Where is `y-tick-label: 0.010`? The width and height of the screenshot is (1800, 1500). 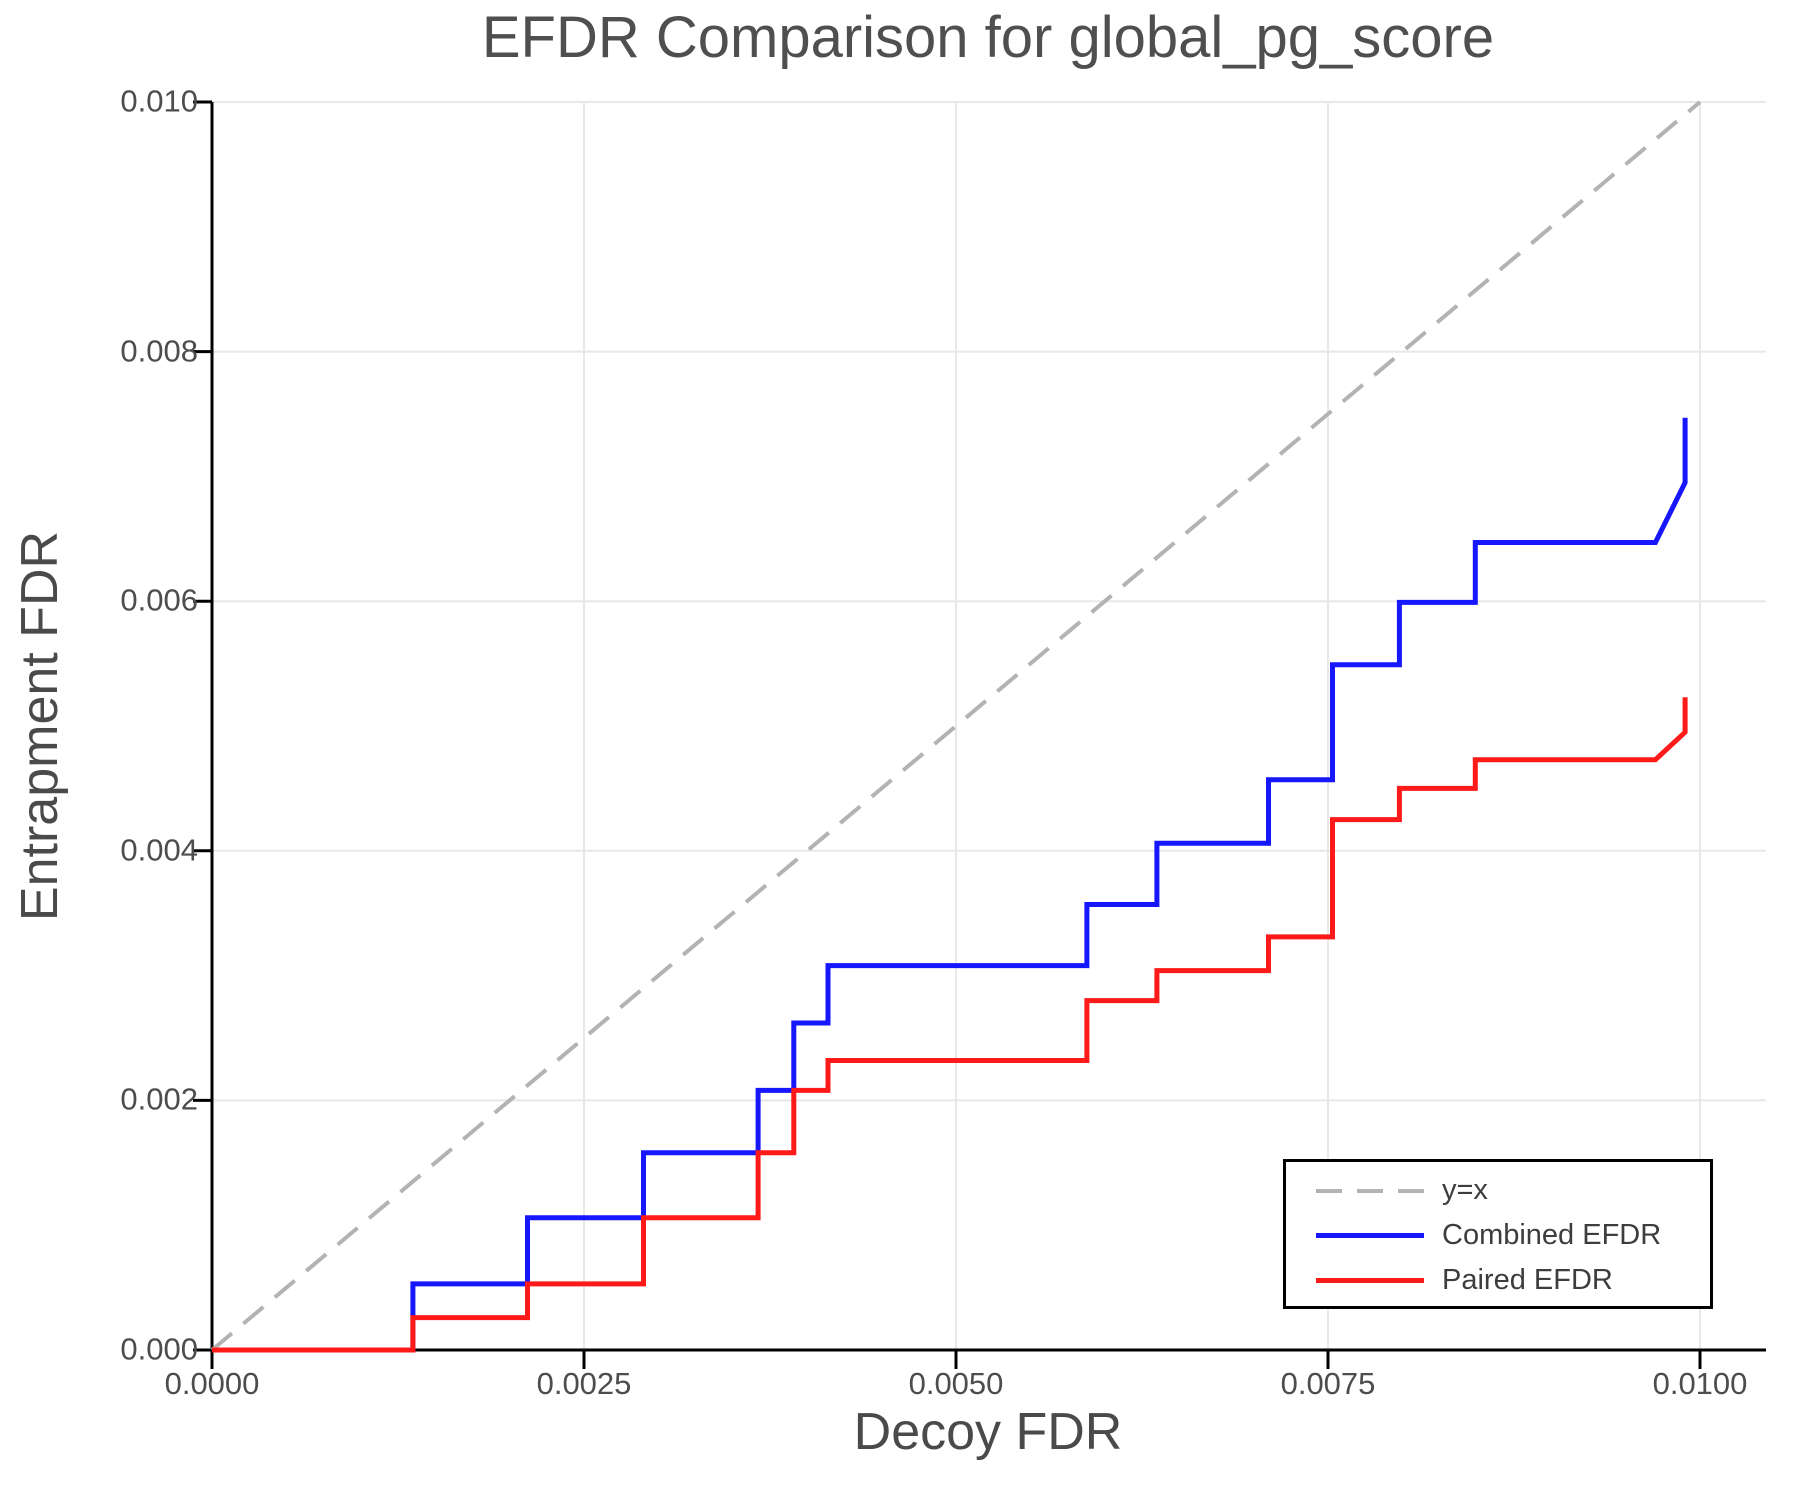 y-tick-label: 0.010 is located at coordinates (159, 101).